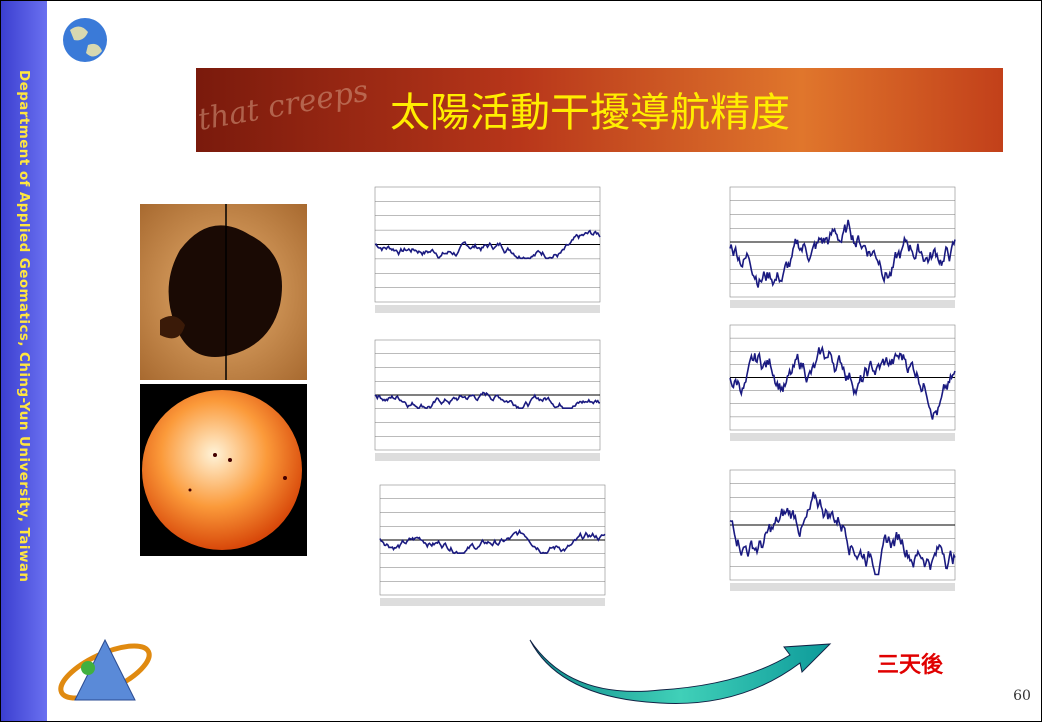 The width and height of the screenshot is (1042, 722). What do you see at coordinates (223, 470) in the screenshot?
I see `sun-image` at bounding box center [223, 470].